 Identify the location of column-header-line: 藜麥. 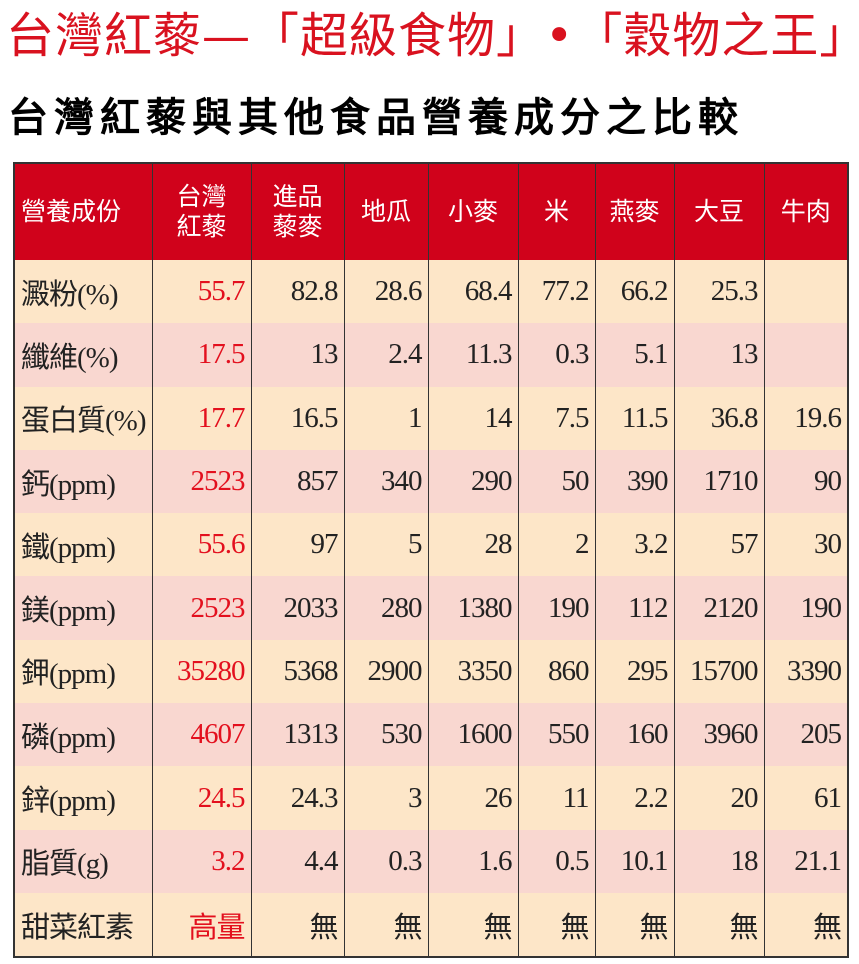
(297, 226).